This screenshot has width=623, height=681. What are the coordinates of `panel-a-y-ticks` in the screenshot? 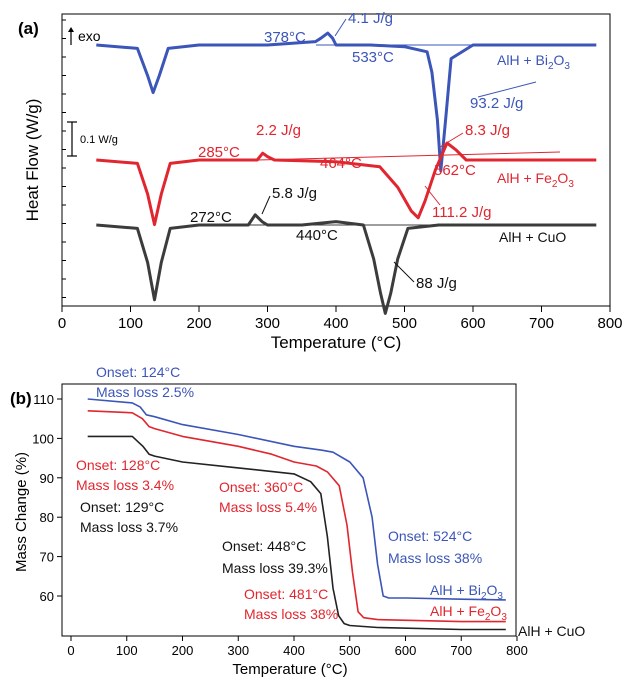 It's located at (64, 158).